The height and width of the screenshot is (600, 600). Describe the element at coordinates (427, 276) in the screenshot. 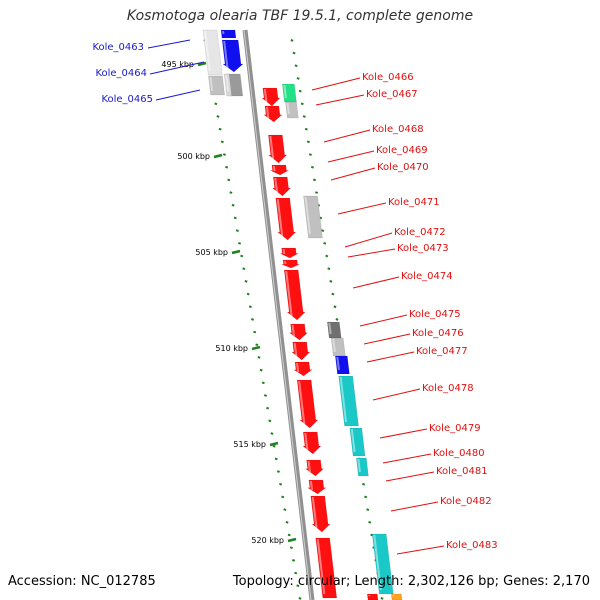

I see `gene-label: Kole_0474` at that location.